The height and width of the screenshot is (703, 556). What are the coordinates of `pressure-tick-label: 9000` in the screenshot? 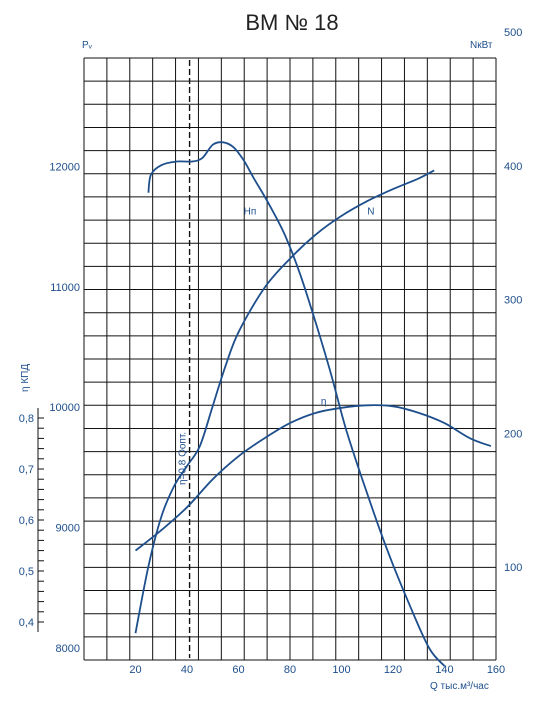 It's located at (68, 529).